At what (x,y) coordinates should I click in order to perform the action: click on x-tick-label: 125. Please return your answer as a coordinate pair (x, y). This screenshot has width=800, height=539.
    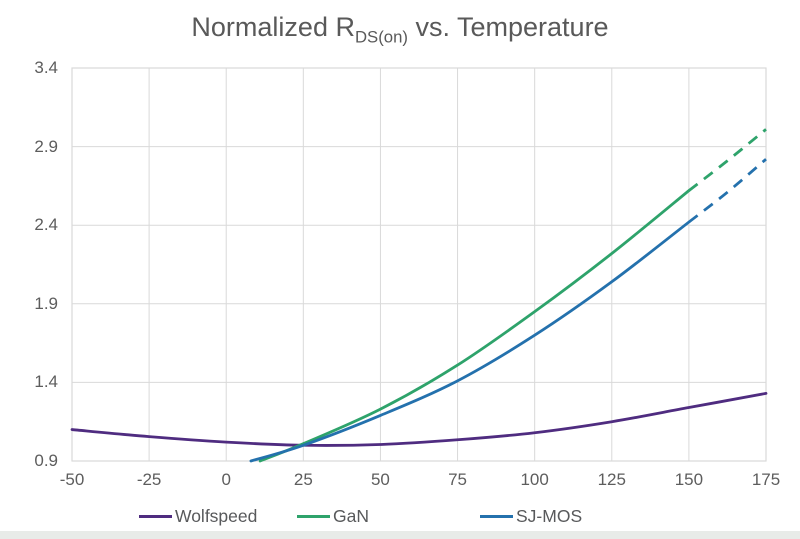
    Looking at the image, I should click on (611, 479).